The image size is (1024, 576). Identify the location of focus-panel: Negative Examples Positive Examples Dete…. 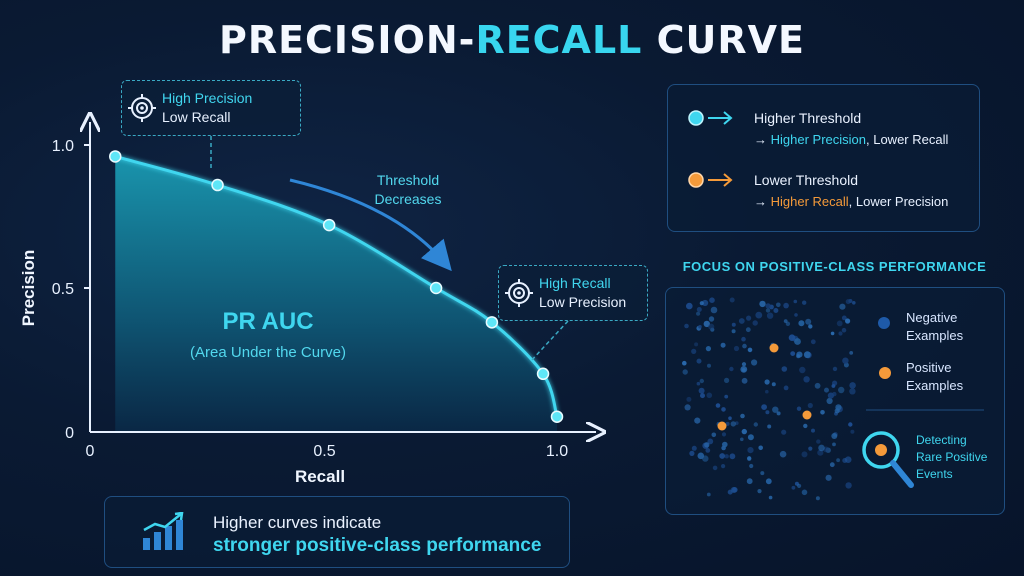
(835, 401).